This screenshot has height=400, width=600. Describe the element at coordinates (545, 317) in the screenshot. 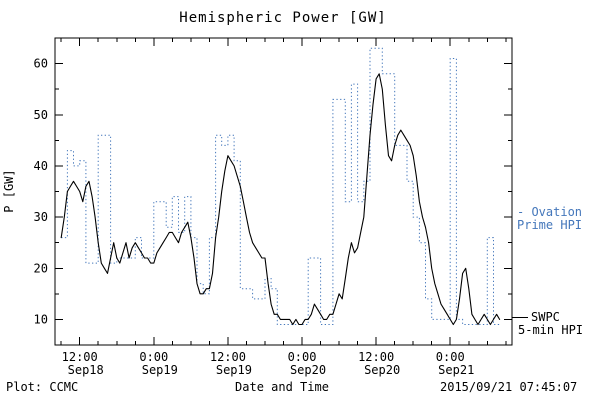

I see `legend-swpc-line1: SWPC` at that location.